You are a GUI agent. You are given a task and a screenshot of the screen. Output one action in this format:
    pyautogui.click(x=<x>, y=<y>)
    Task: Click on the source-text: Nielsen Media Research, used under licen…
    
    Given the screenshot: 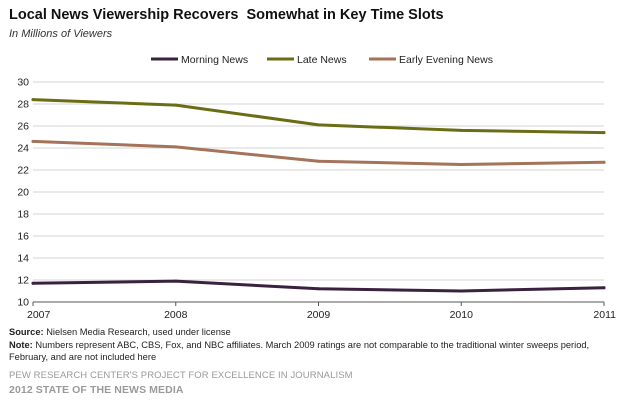 What is the action you would take?
    pyautogui.click(x=137, y=332)
    